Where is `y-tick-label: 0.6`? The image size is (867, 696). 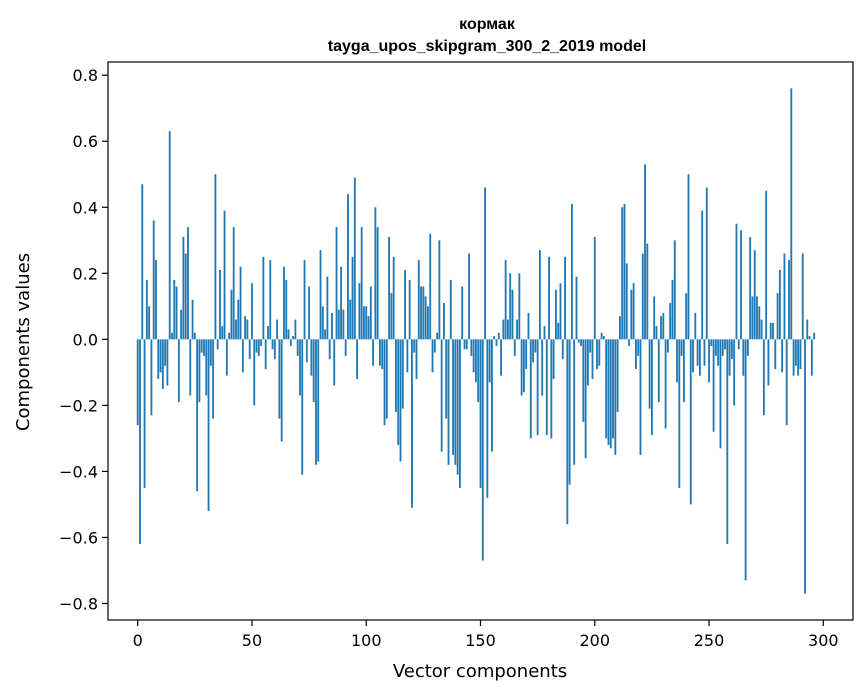 y-tick-label: 0.6 is located at coordinates (85, 141).